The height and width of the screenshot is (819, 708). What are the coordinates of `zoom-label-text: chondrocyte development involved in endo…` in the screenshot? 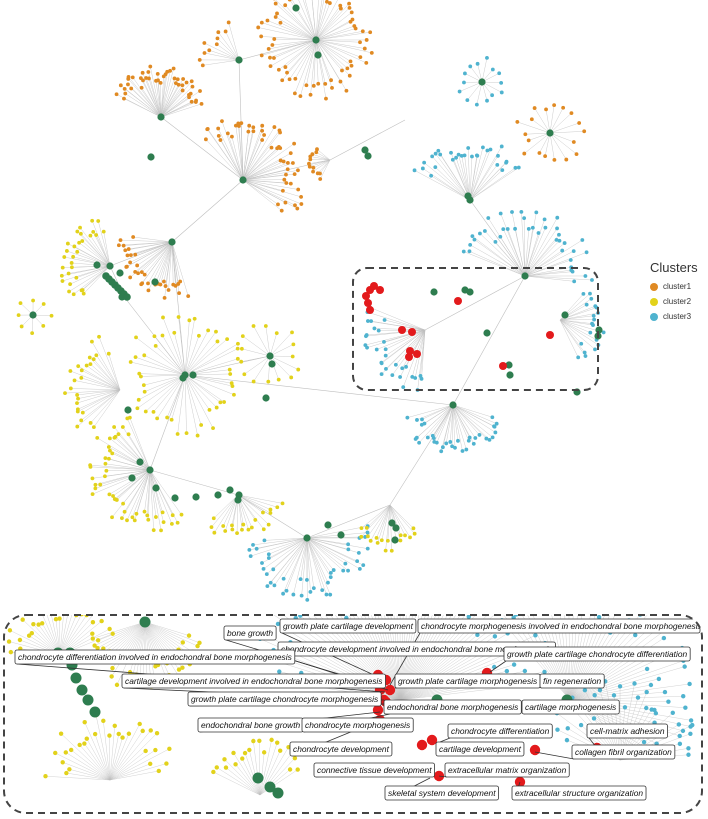 It's located at (417, 649).